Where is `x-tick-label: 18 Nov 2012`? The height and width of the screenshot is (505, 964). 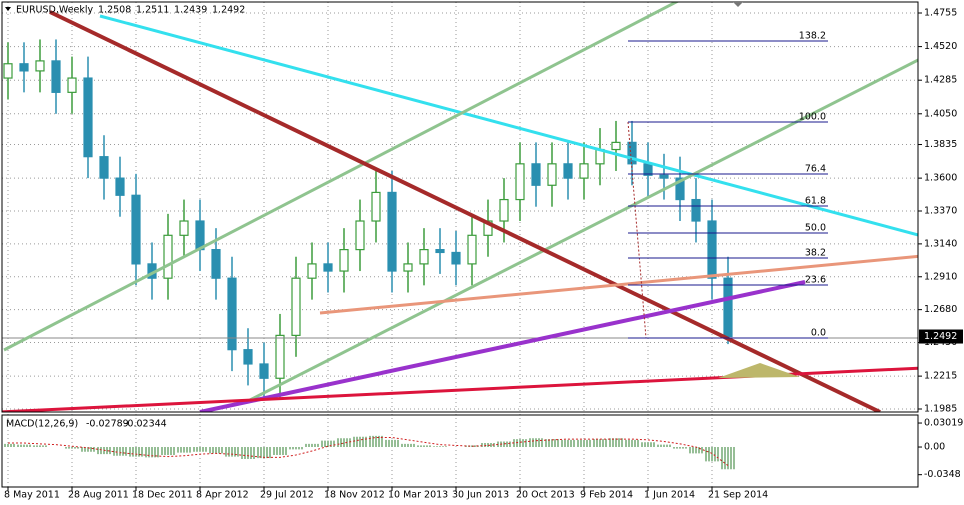
x-tick-label: 18 Nov 2012 is located at coordinates (354, 495).